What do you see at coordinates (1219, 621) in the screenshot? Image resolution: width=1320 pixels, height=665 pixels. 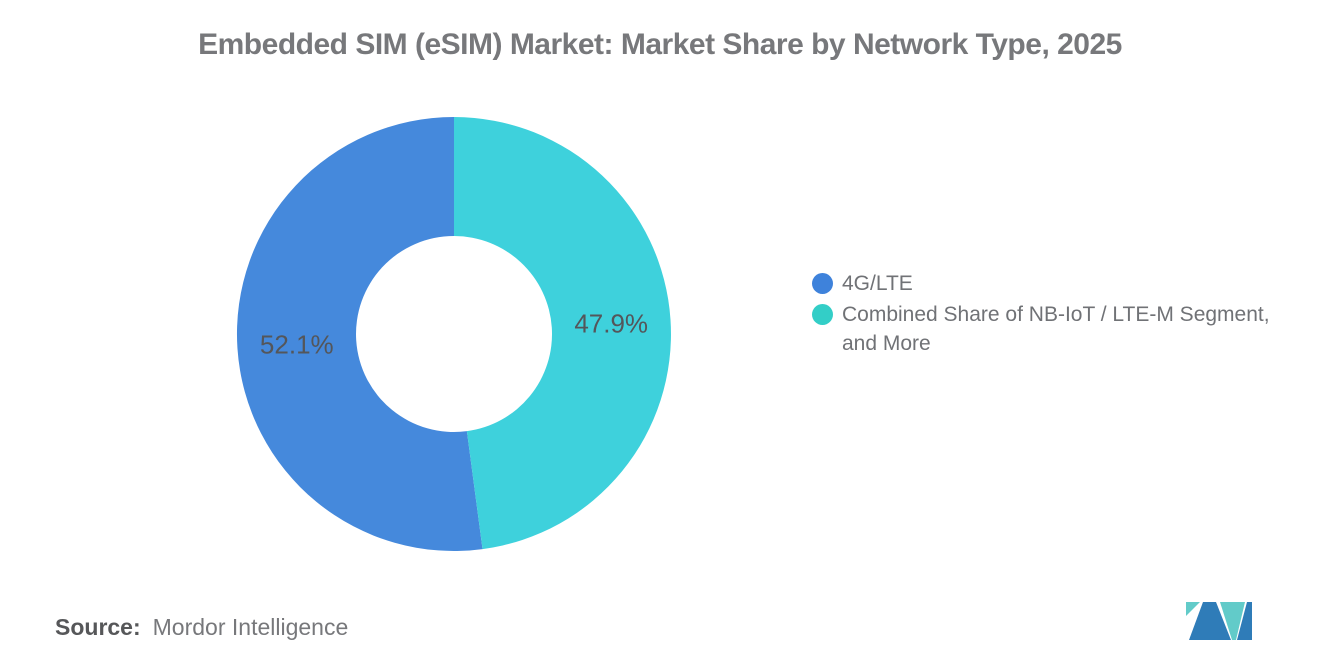 I see `mordor-intelligence-logo` at bounding box center [1219, 621].